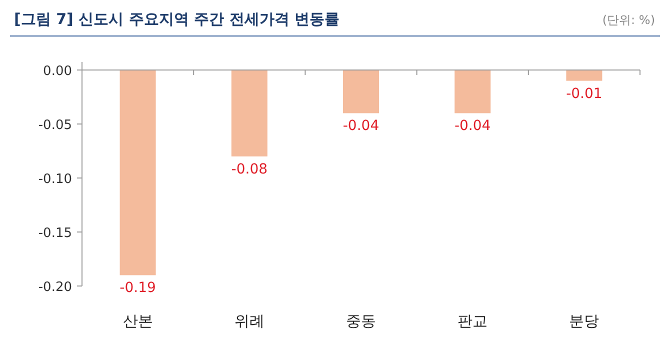 The image size is (670, 349). I want to click on data-label: -0.08, so click(249, 169).